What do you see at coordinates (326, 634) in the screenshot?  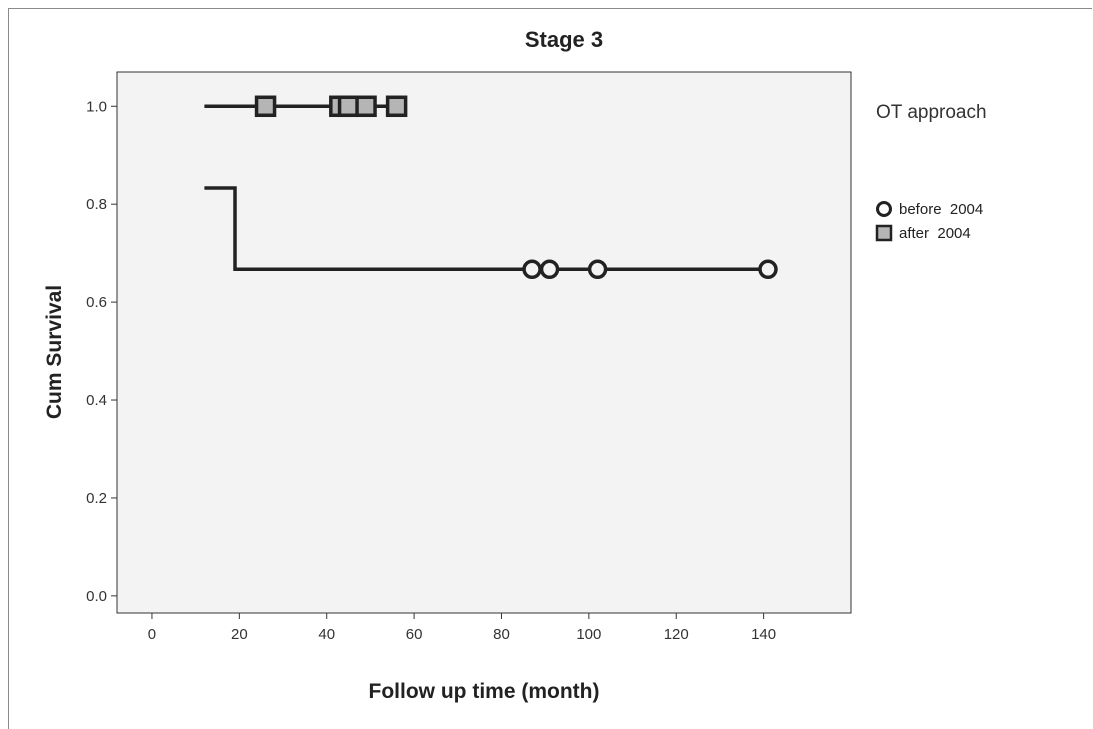 I see `x-tick-label: 40` at bounding box center [326, 634].